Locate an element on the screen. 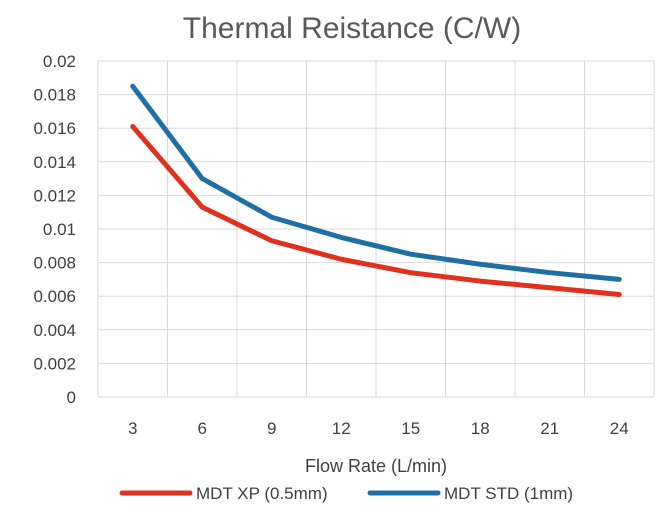 This screenshot has width=666, height=513. x-axis-ticks: 3 6 9 12 15 18 21 24 is located at coordinates (378, 428).